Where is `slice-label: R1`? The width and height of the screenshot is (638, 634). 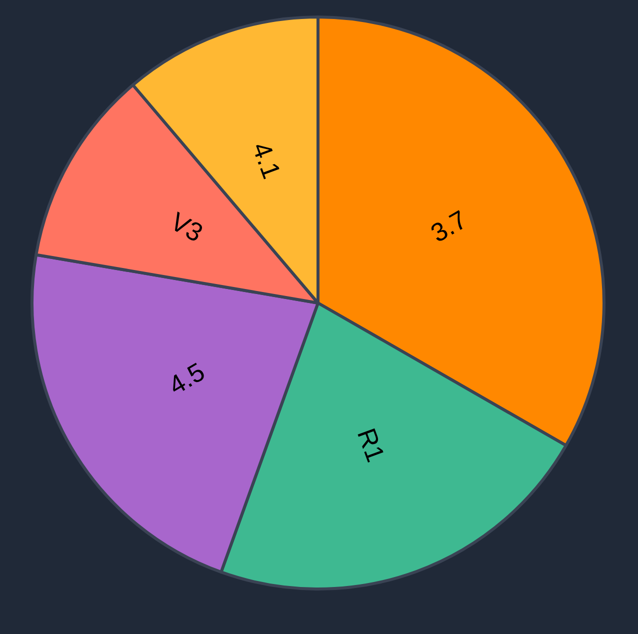 slice-label: R1 is located at coordinates (371, 445).